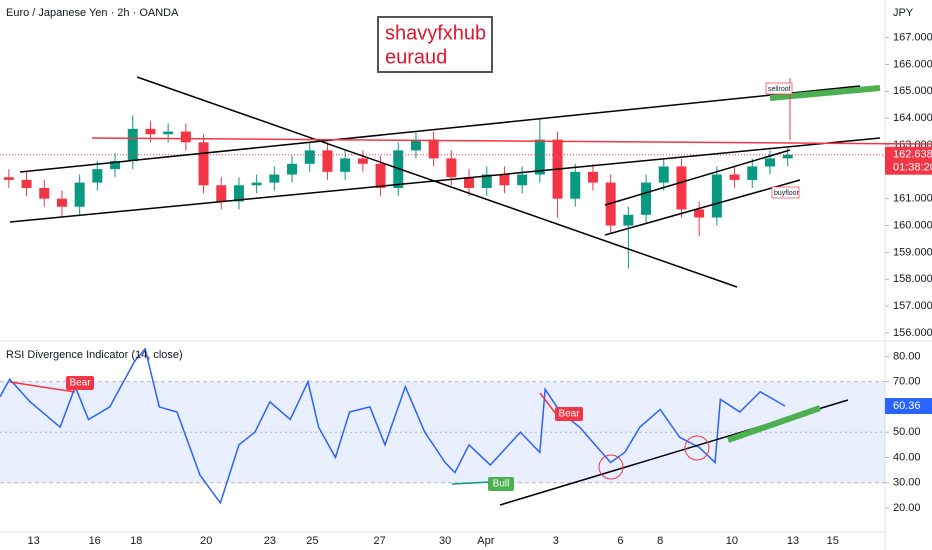  I want to click on x-tick-label: 25, so click(312, 541).